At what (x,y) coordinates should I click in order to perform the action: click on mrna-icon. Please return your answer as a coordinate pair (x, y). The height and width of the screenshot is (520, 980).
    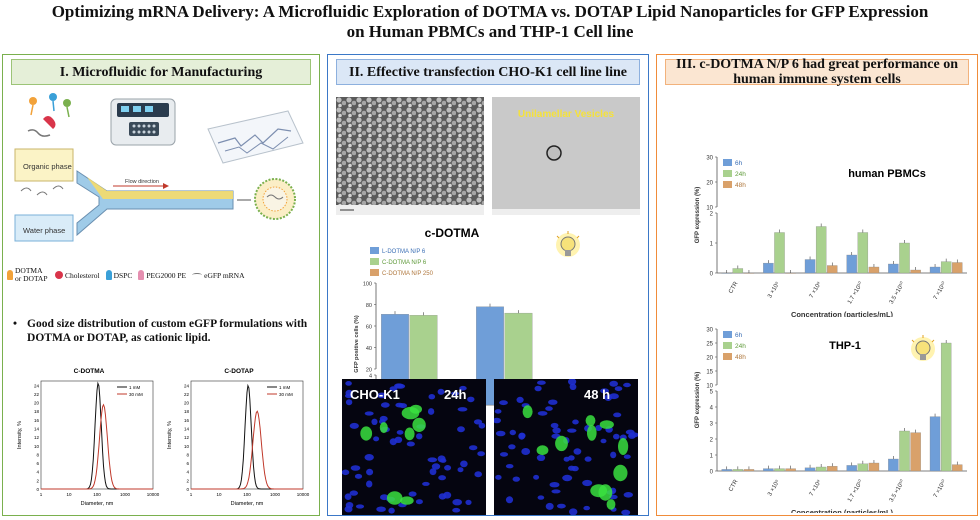
    Looking at the image, I should click on (197, 275).